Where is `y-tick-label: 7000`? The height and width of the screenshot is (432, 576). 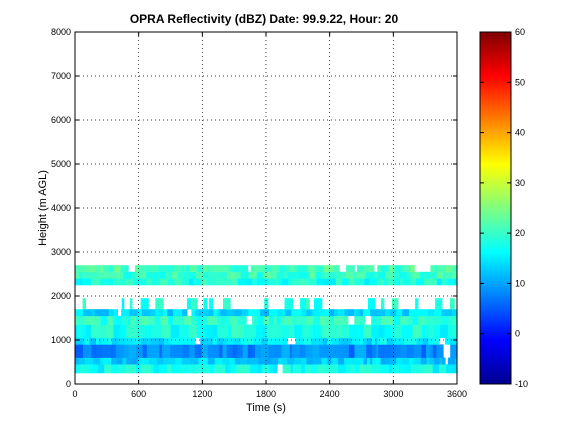
y-tick-label: 7000 is located at coordinates (61, 76).